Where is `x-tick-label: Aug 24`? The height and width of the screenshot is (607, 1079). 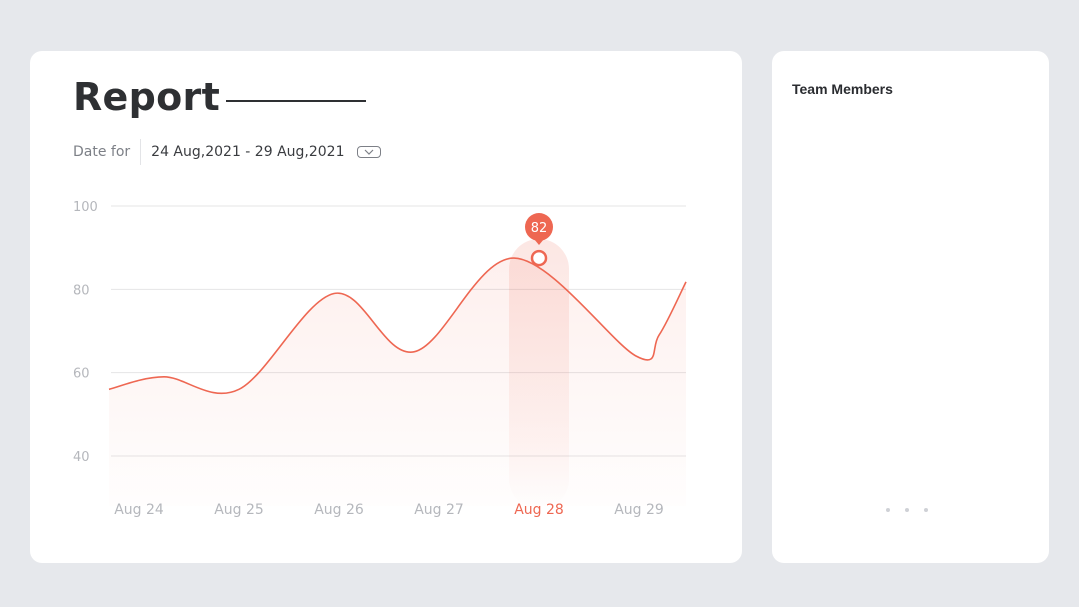 x-tick-label: Aug 24 is located at coordinates (139, 510).